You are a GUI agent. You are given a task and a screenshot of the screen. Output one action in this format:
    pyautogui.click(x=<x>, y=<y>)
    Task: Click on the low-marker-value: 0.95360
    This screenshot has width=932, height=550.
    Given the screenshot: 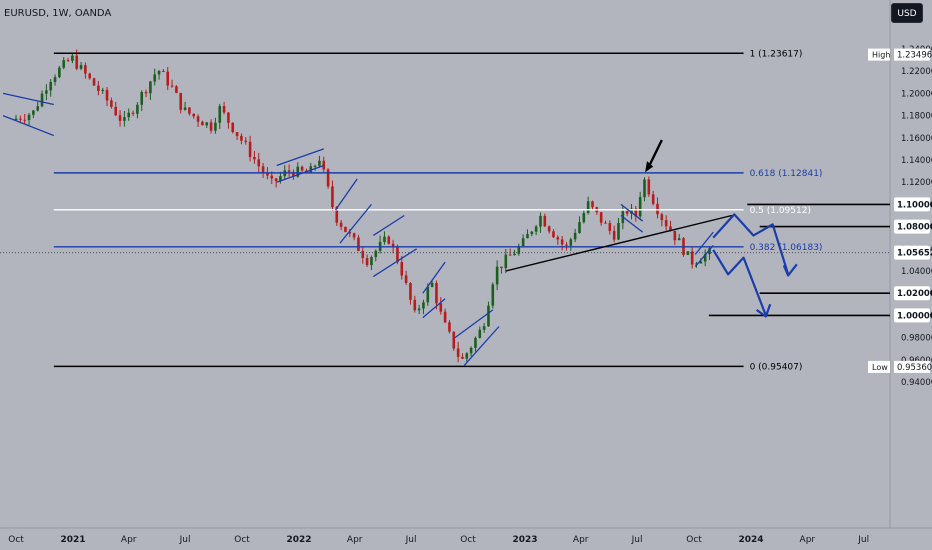 What is the action you would take?
    pyautogui.click(x=914, y=368)
    